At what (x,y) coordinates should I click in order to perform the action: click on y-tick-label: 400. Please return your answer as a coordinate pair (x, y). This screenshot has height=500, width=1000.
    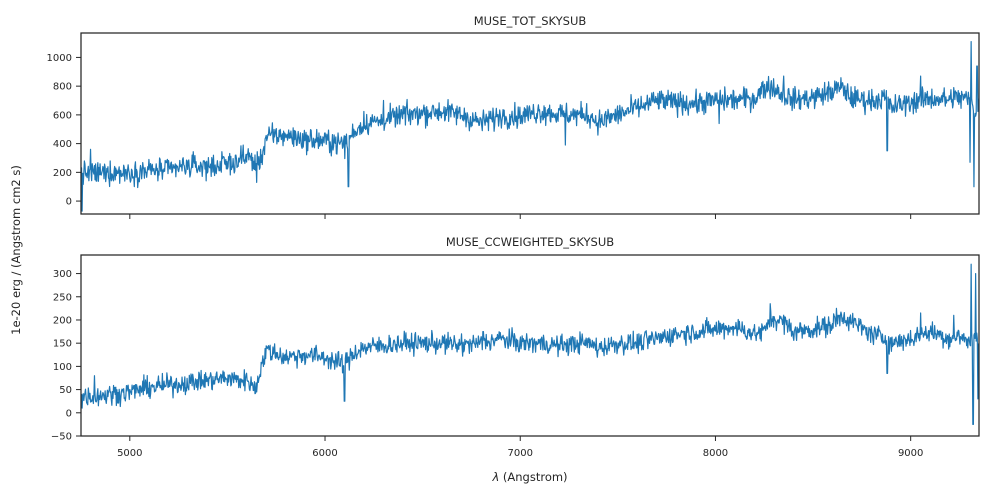
    Looking at the image, I should click on (62, 144).